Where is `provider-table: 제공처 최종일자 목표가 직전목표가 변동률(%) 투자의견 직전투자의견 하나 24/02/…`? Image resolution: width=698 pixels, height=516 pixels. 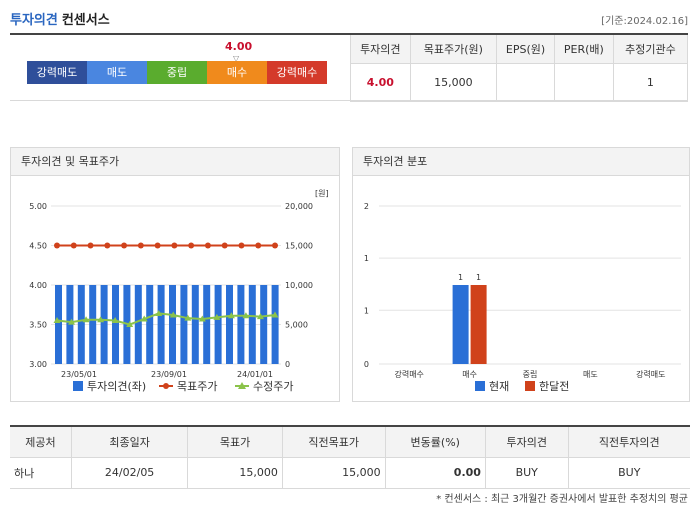 provider-table: 제공처 최종일자 목표가 직전목표가 변동률(%) 투자의견 직전투자의견 하나 24/02/… is located at coordinates (350, 457).